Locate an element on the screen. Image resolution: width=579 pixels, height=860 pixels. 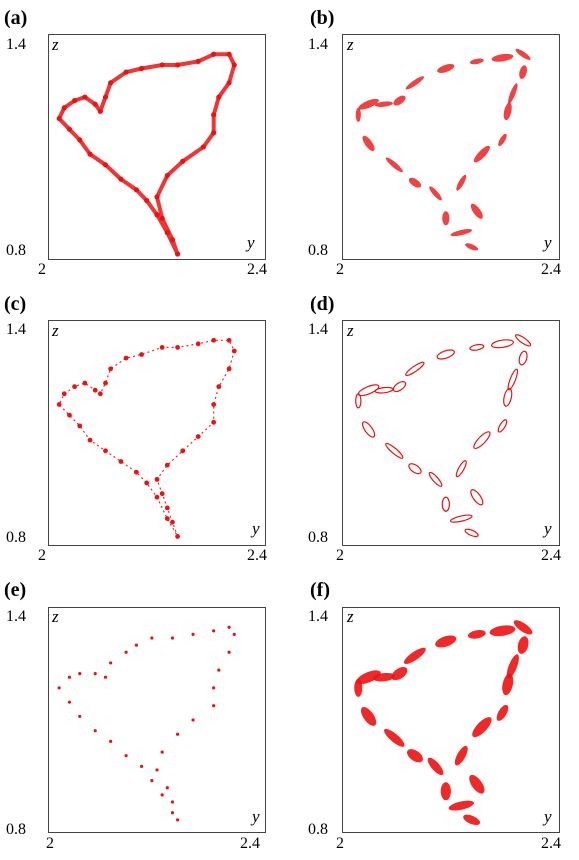
y-axis-max-c: 1.4 is located at coordinates (16, 329).